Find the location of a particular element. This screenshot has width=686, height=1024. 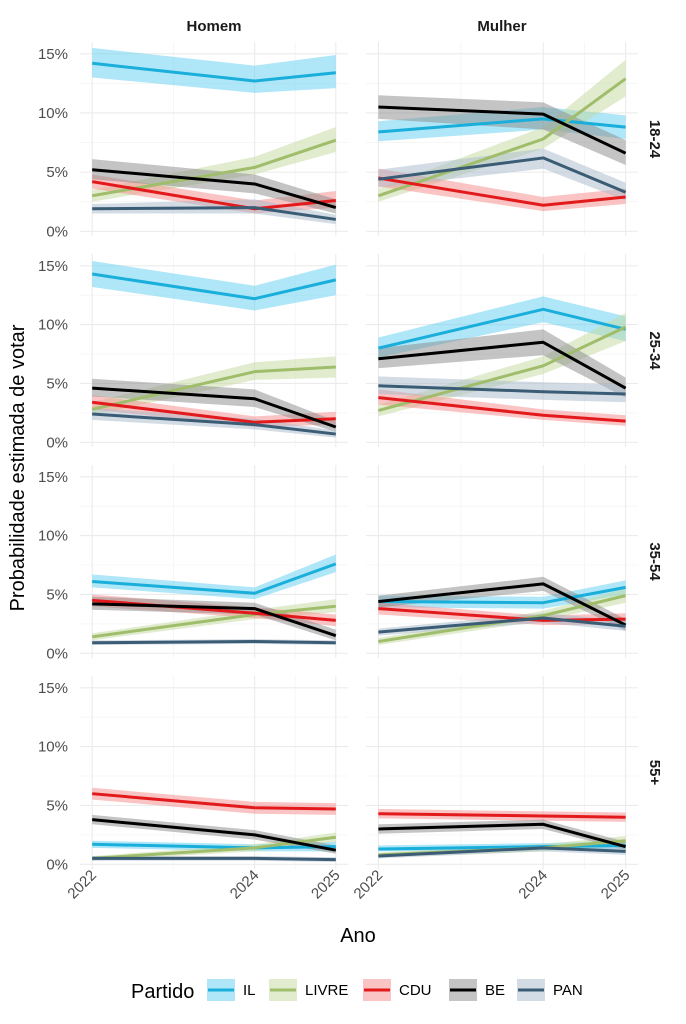

panel-25-34-homem is located at coordinates (214, 350).